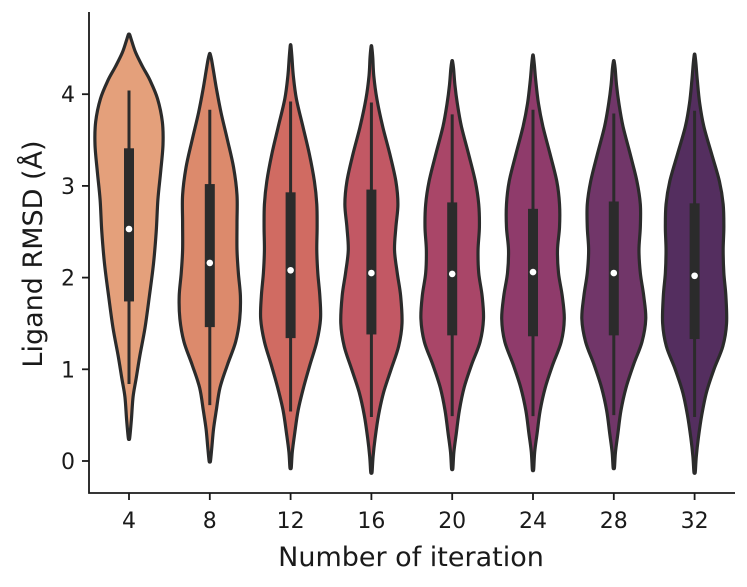 Image resolution: width=747 pixels, height=587 pixels. What do you see at coordinates (210, 521) in the screenshot?
I see `x-tick-label: 8` at bounding box center [210, 521].